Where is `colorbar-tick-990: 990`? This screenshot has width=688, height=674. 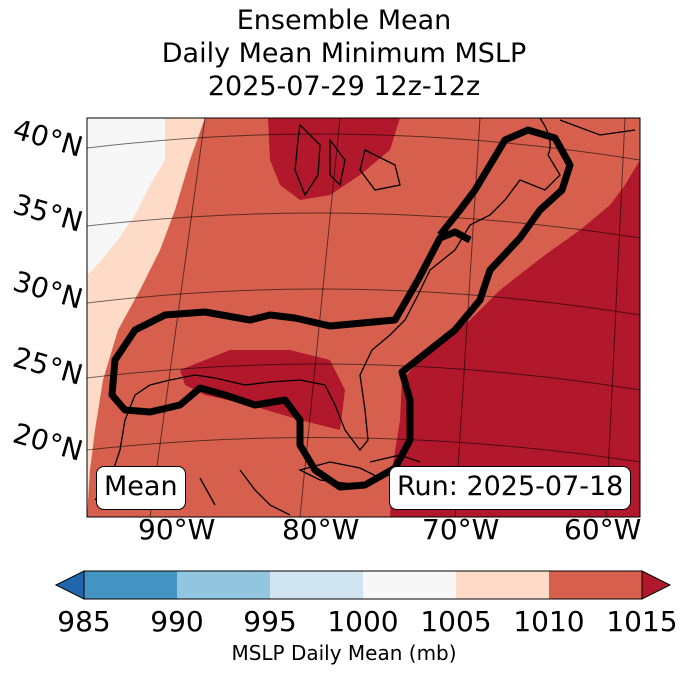 colorbar-tick-990: 990 is located at coordinates (177, 621).